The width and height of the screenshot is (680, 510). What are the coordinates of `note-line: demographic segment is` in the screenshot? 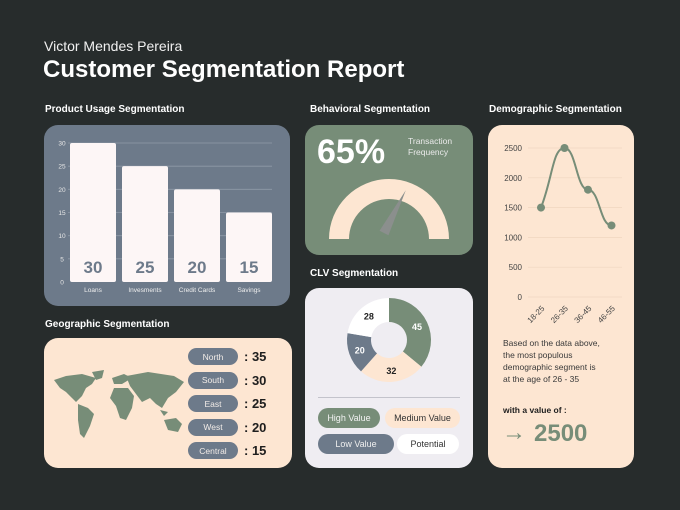 It's located at (549, 367).